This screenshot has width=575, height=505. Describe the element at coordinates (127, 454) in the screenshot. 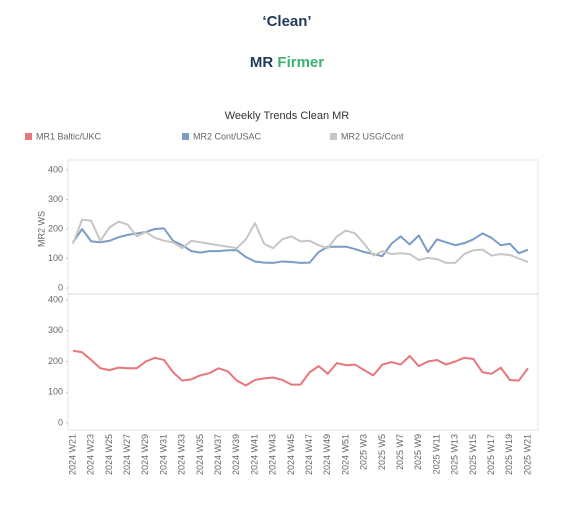

I see `x-tick-label: 2024 W27` at that location.